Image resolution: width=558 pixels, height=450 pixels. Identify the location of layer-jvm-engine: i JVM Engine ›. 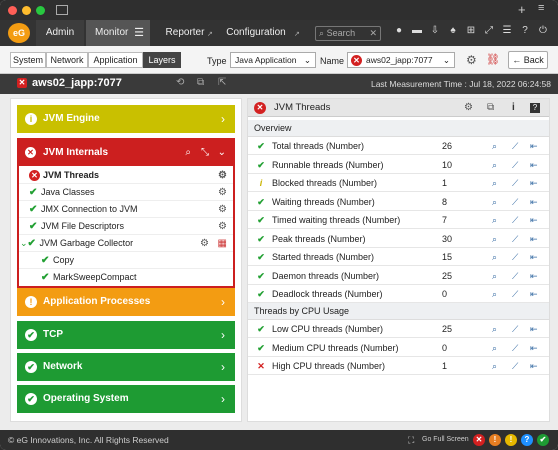
(126, 119).